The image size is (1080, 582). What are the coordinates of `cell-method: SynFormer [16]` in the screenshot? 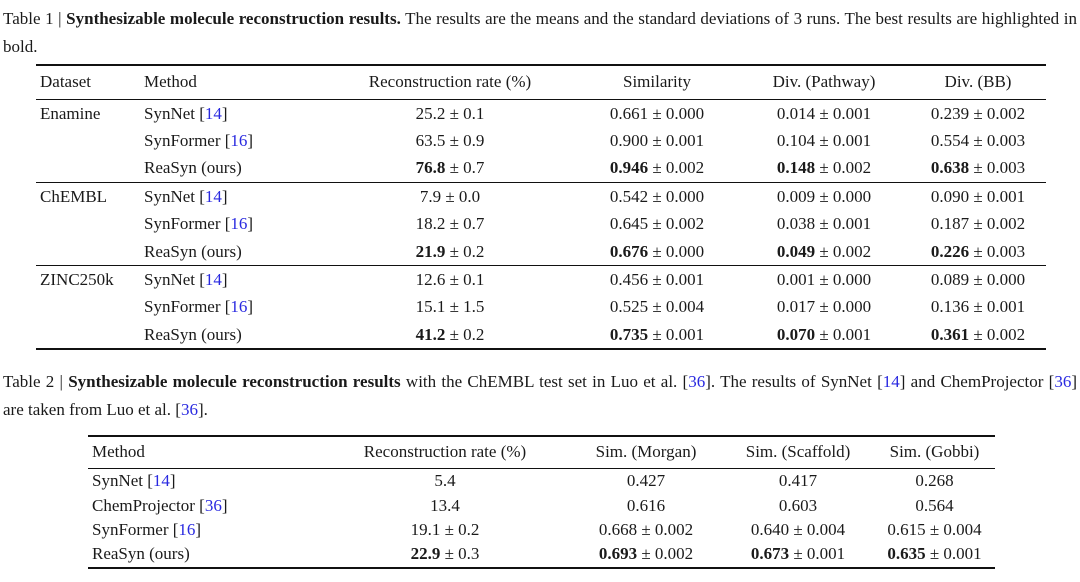 It's located at (232, 224).